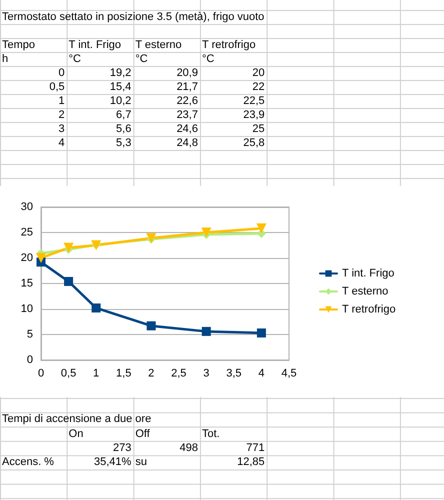 This screenshot has height=500, width=444. I want to click on x-tick-label: 0, so click(41, 374).